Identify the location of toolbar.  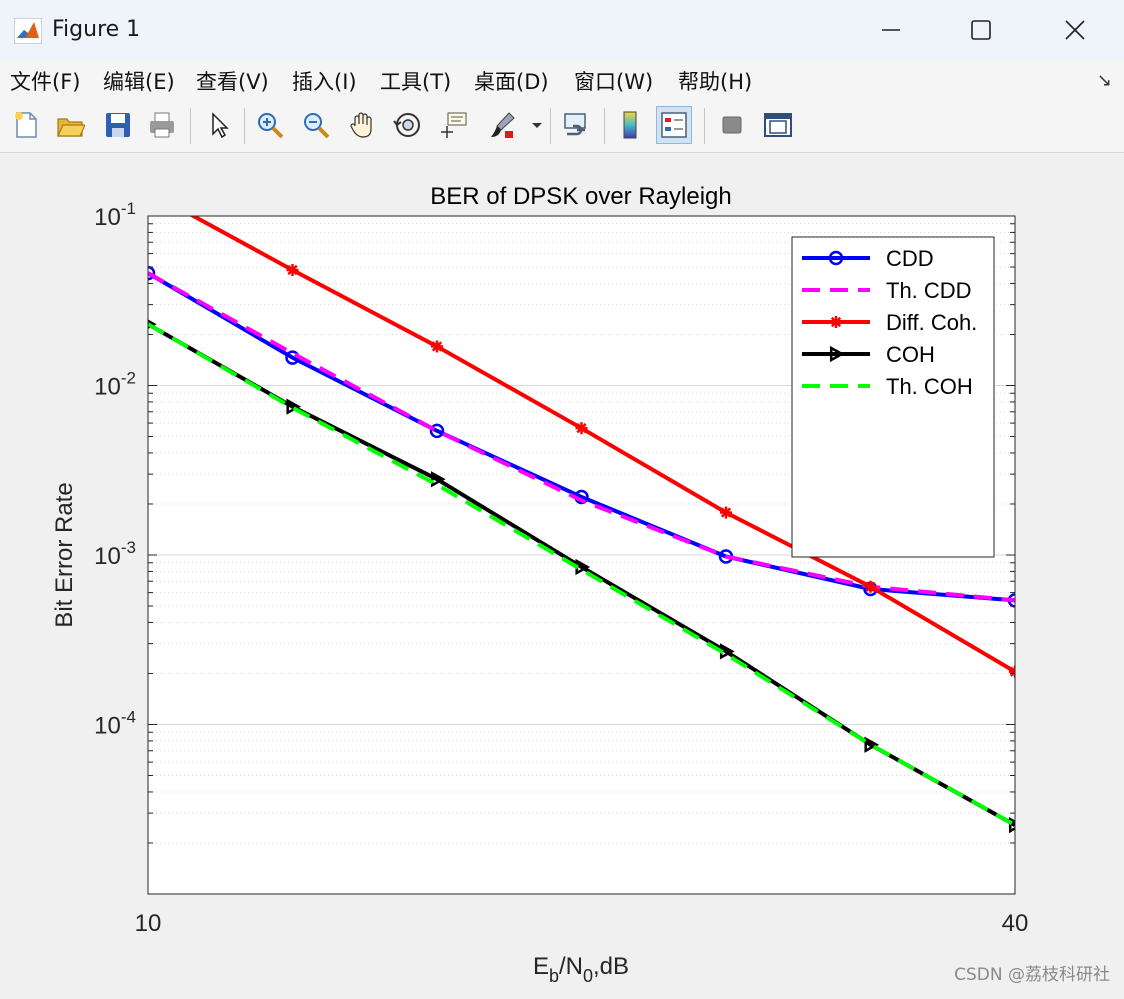
(562, 126).